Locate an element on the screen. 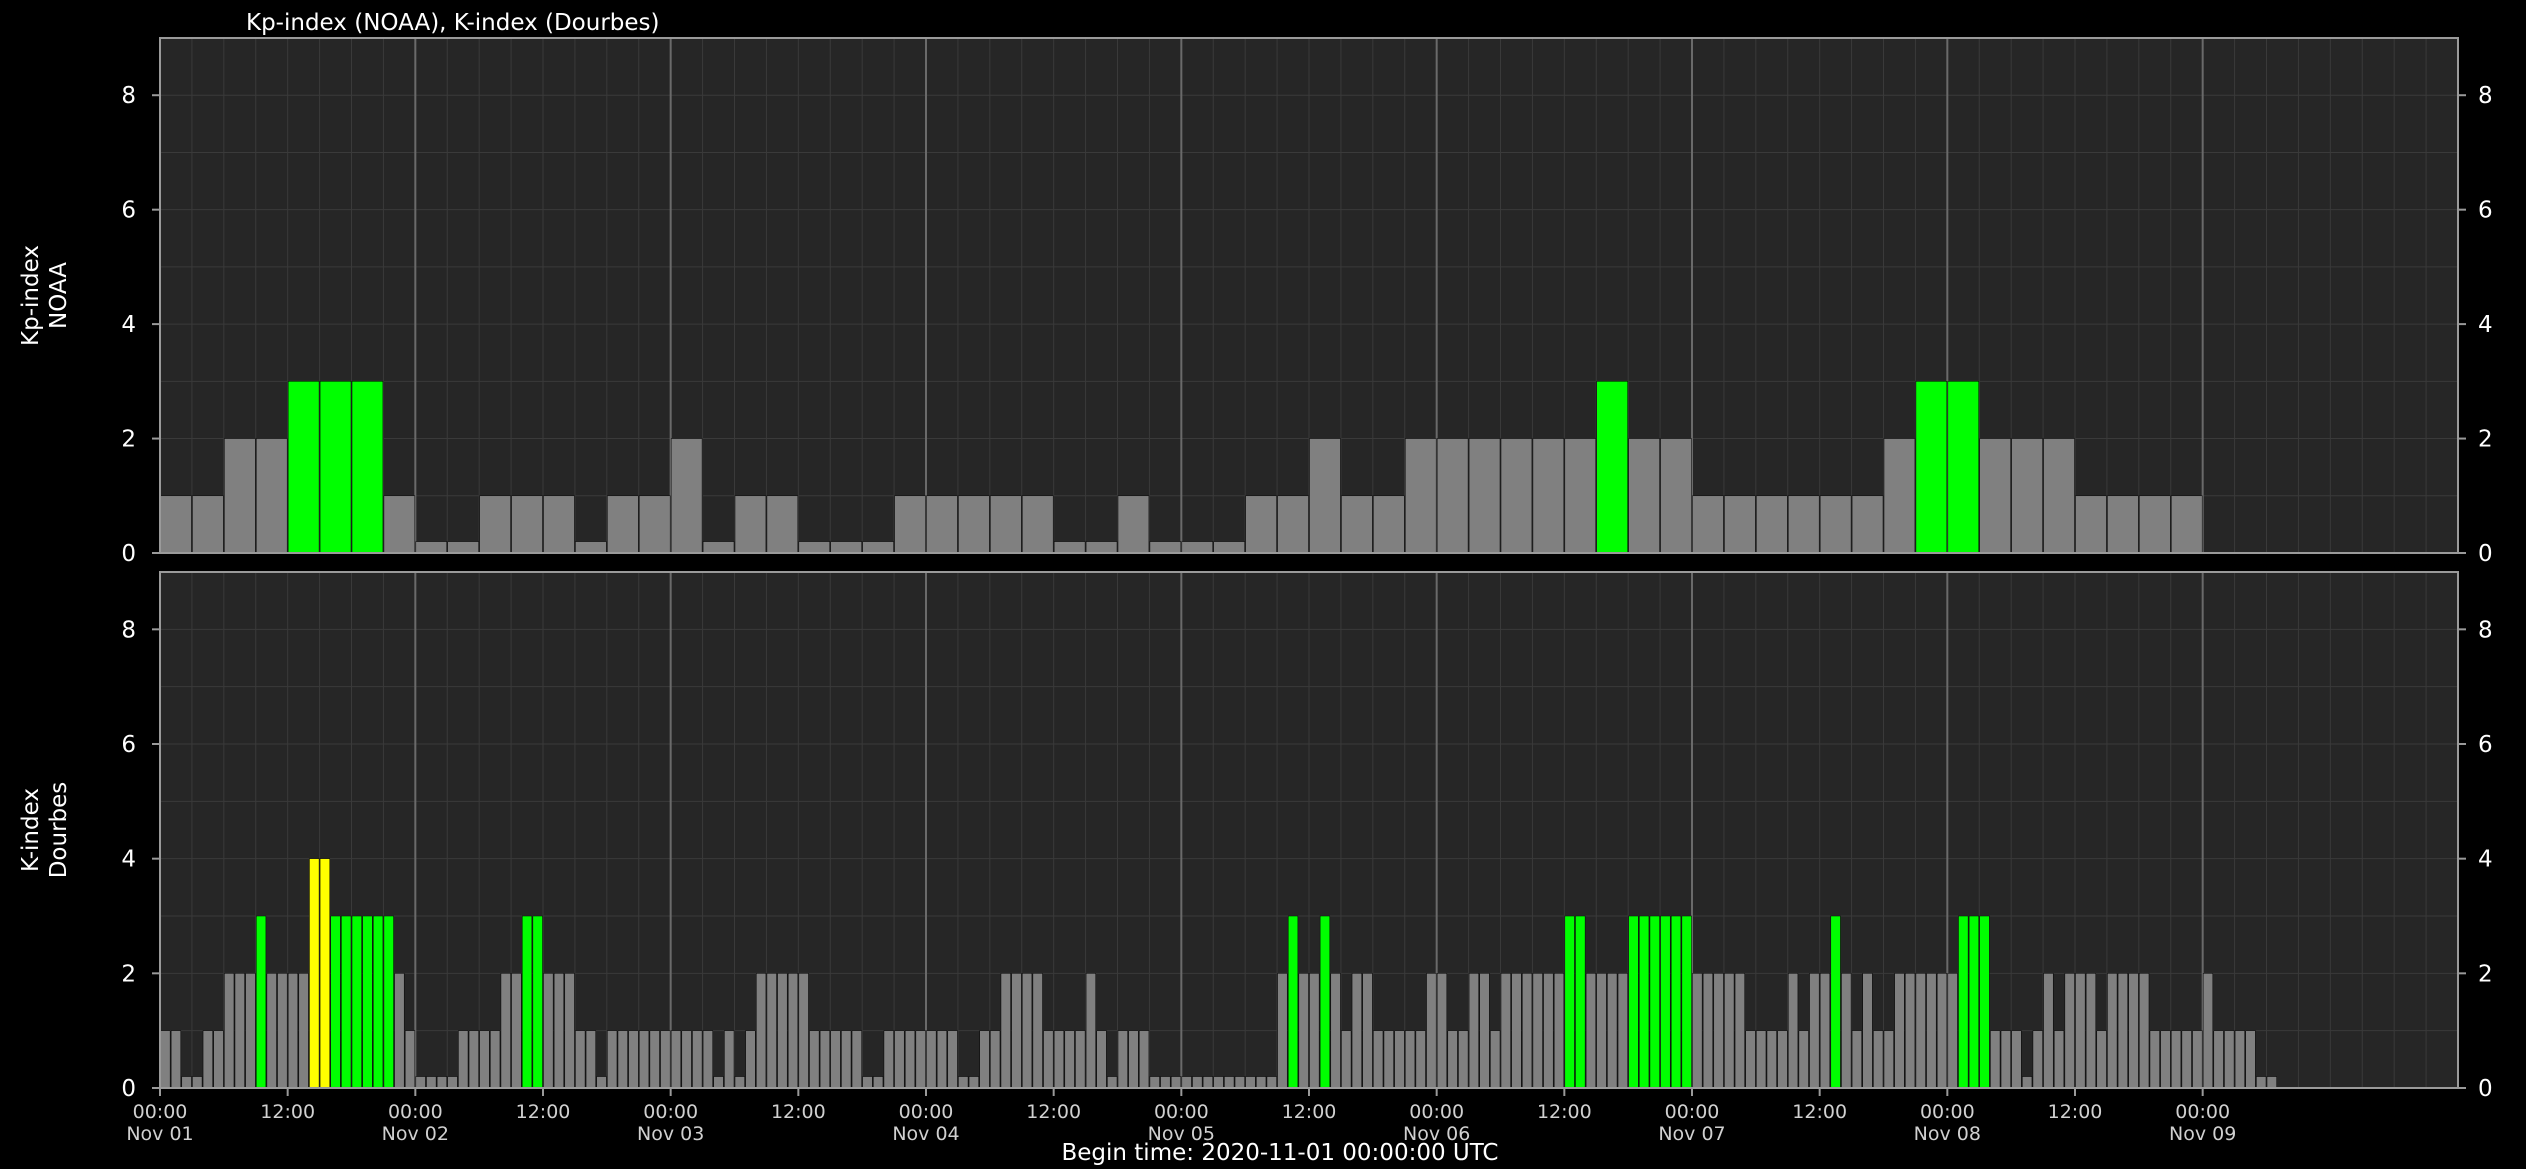  x-tick-date-label: Nov 09 is located at coordinates (2202, 1134).